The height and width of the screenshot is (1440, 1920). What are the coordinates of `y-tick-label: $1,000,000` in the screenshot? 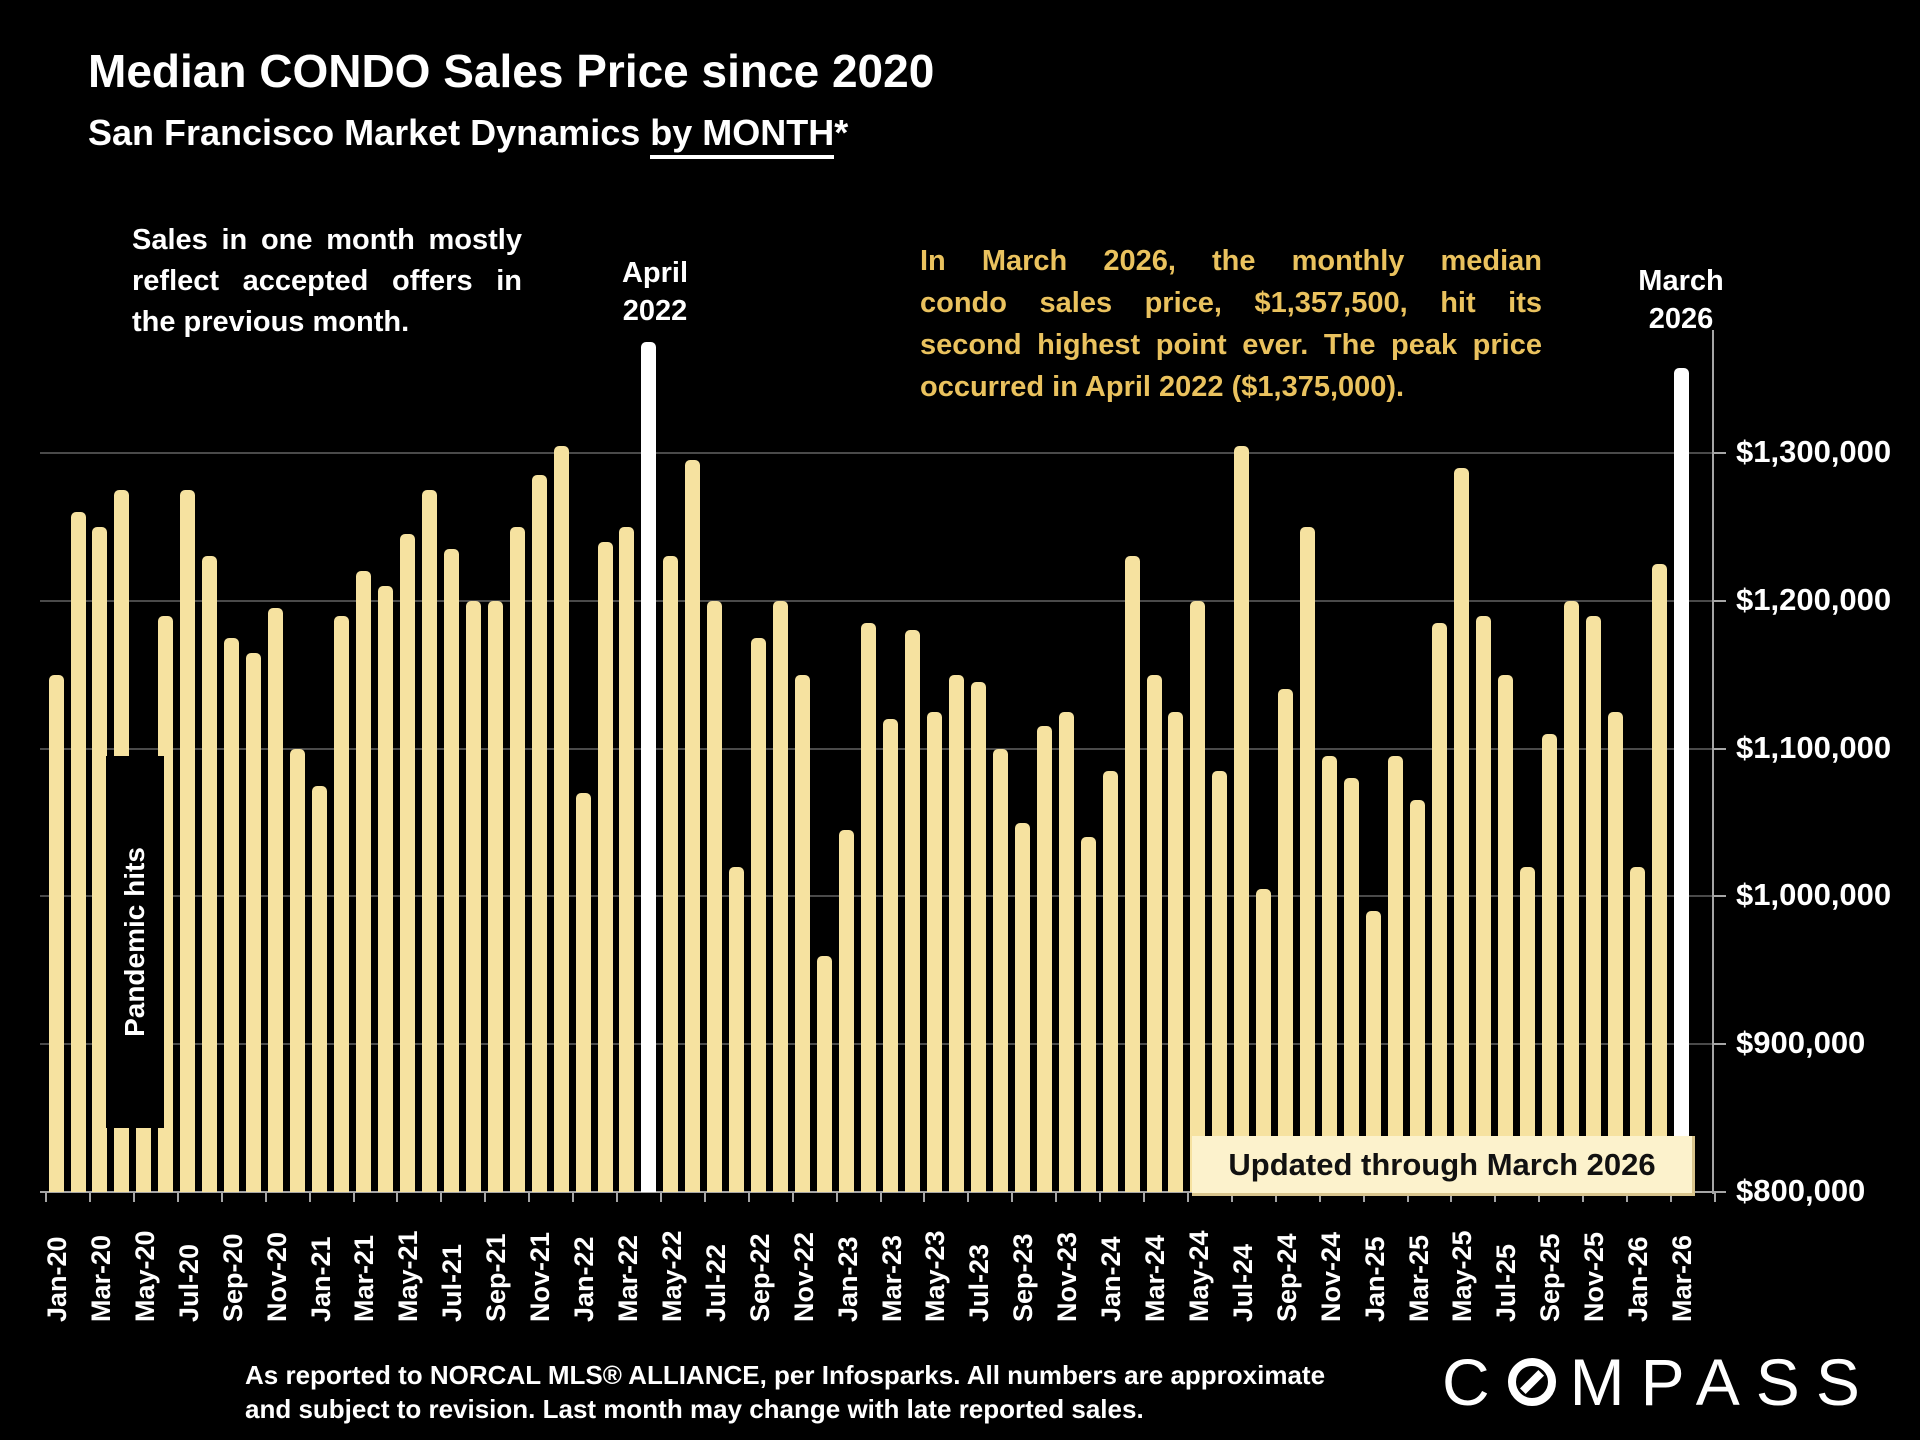 It's located at (1814, 894).